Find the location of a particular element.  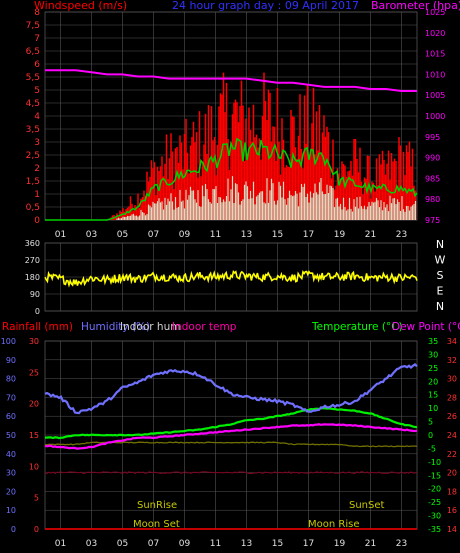

indoor-temp-ticks: 14 16 18 20 22 24 26 28 30 32 34 is located at coordinates (452, 435).